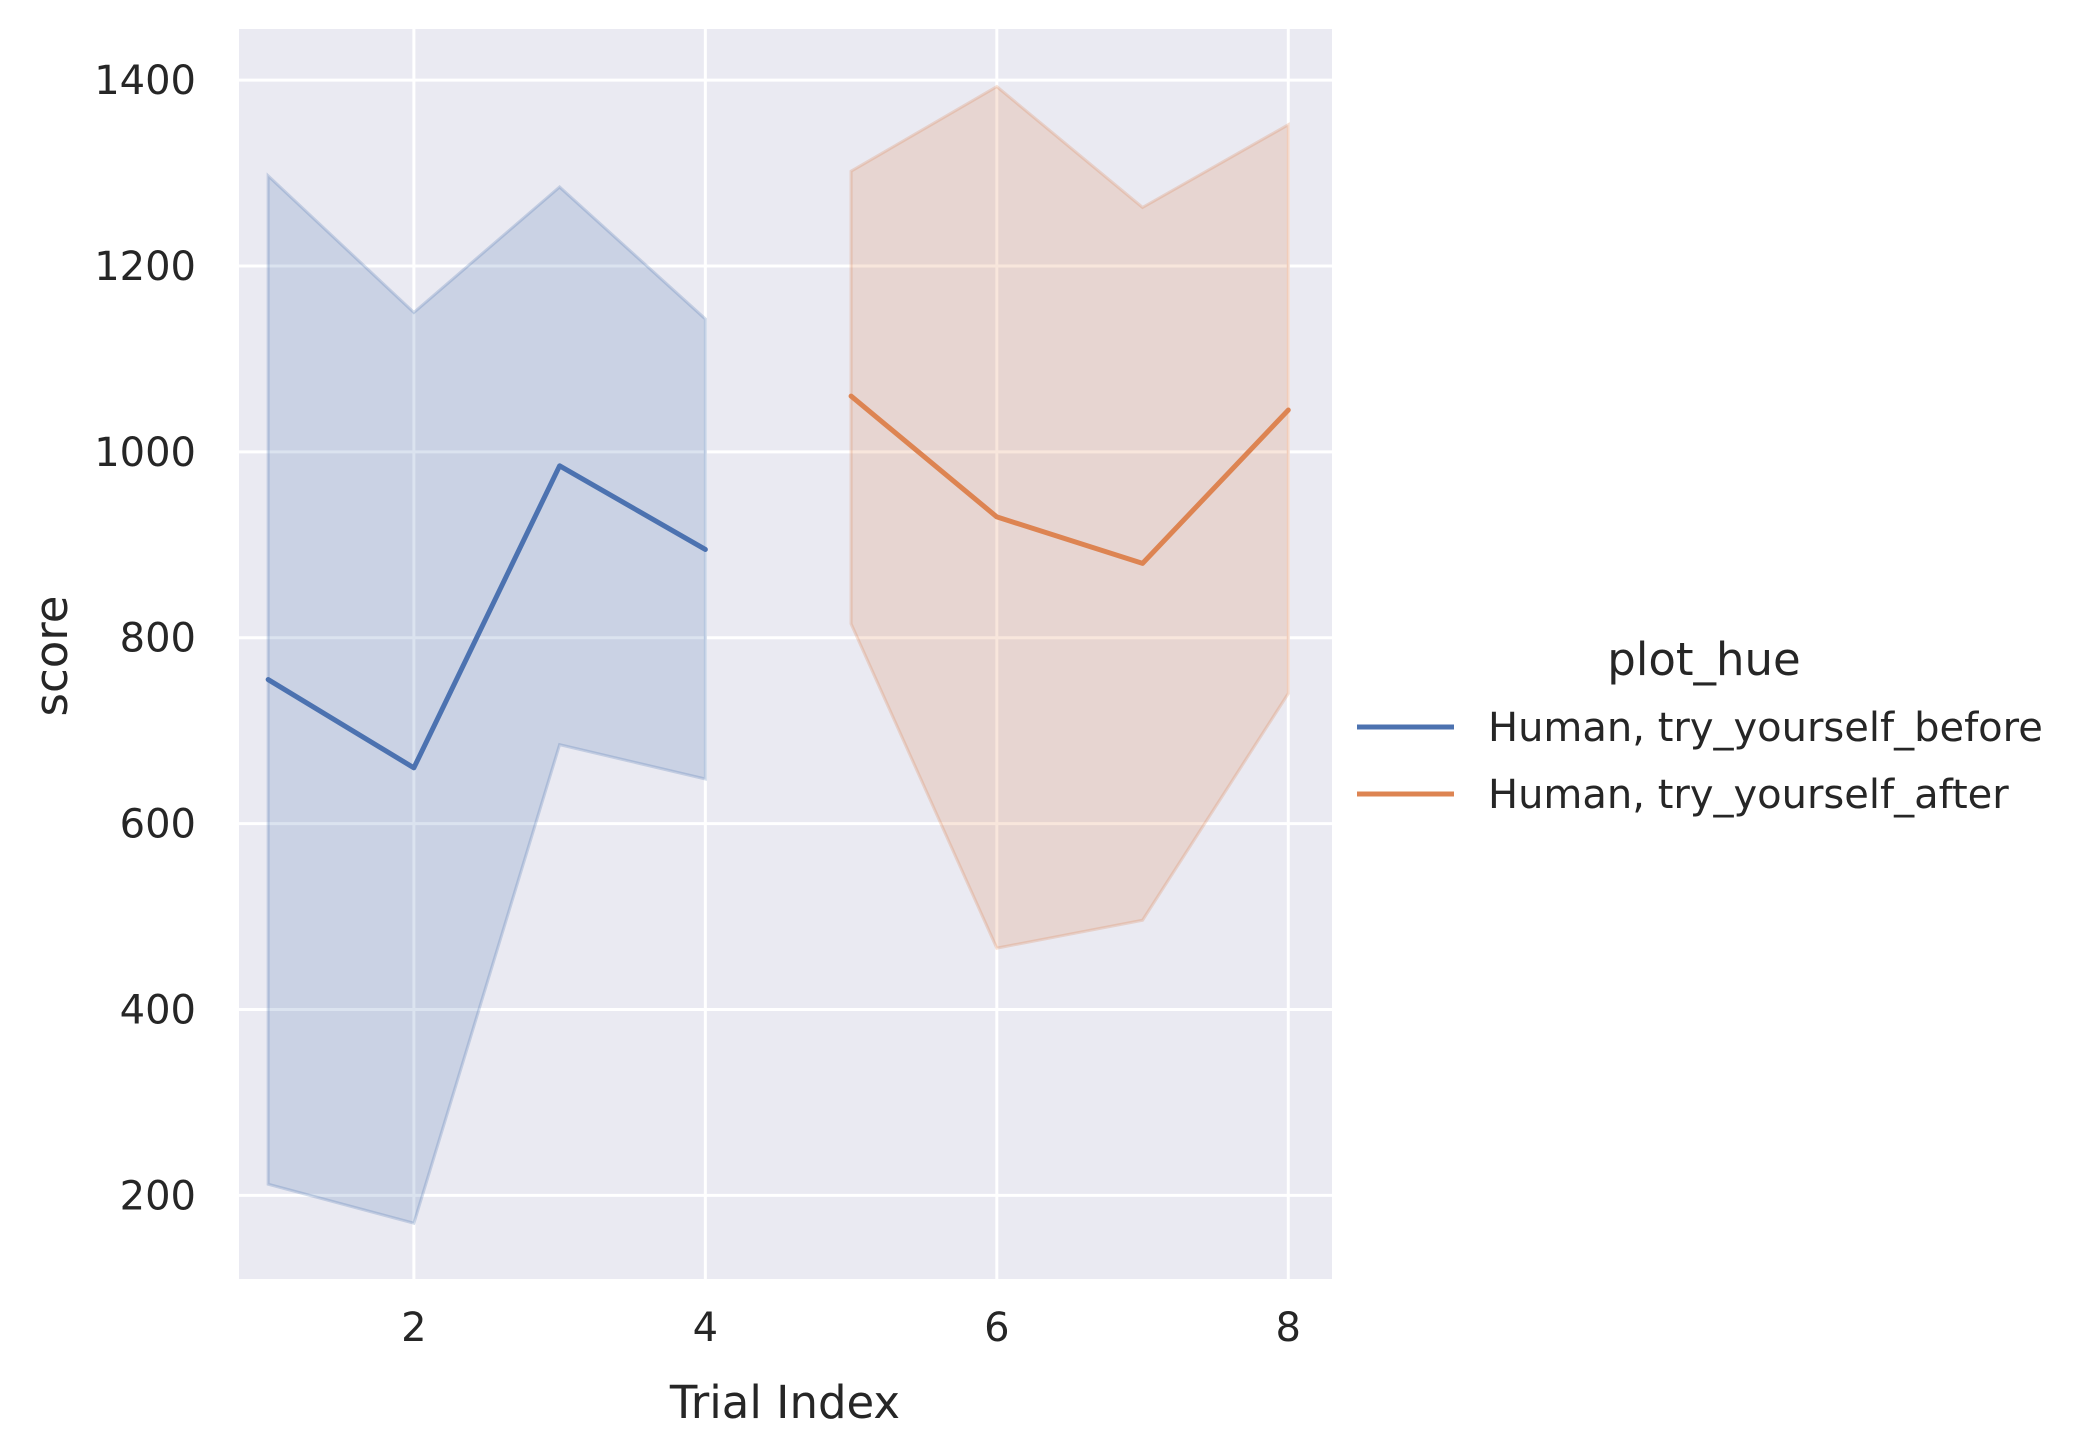 Image resolution: width=2089 pixels, height=1453 pixels. What do you see at coordinates (784, 1402) in the screenshot?
I see `x-axis-label: Trial Index` at bounding box center [784, 1402].